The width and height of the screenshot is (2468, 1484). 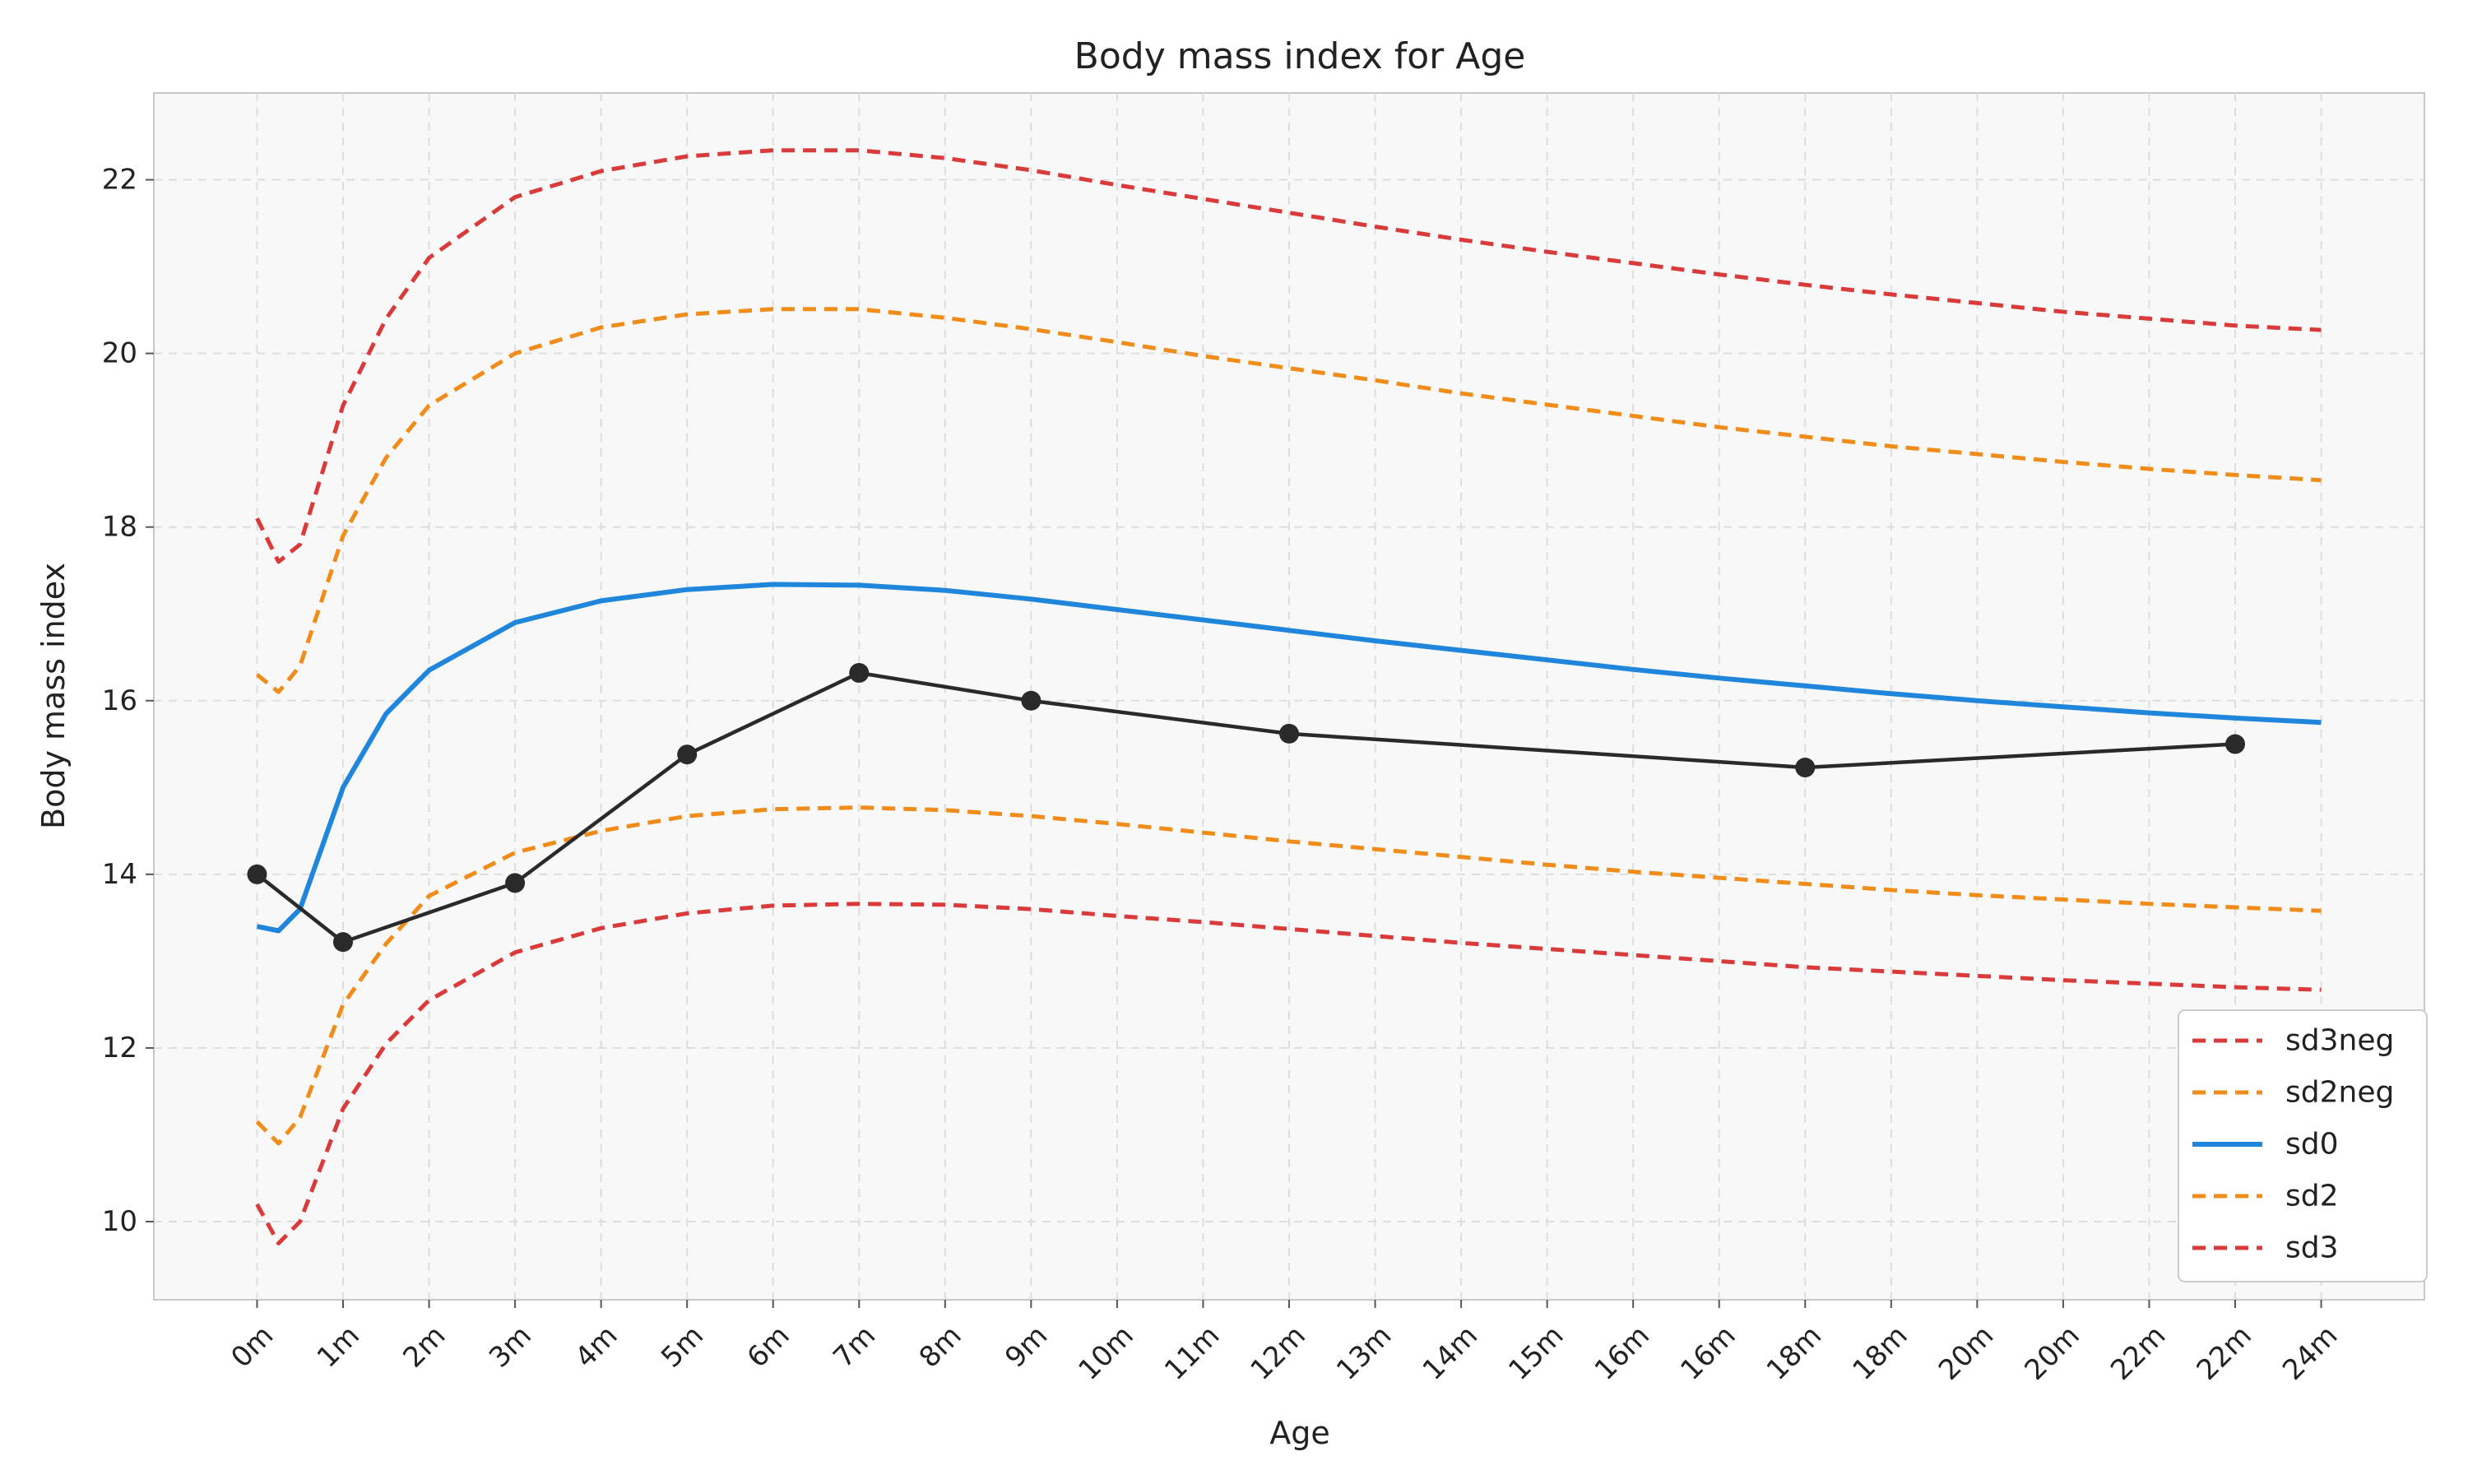 What do you see at coordinates (119, 527) in the screenshot?
I see `y-tick-label: 18` at bounding box center [119, 527].